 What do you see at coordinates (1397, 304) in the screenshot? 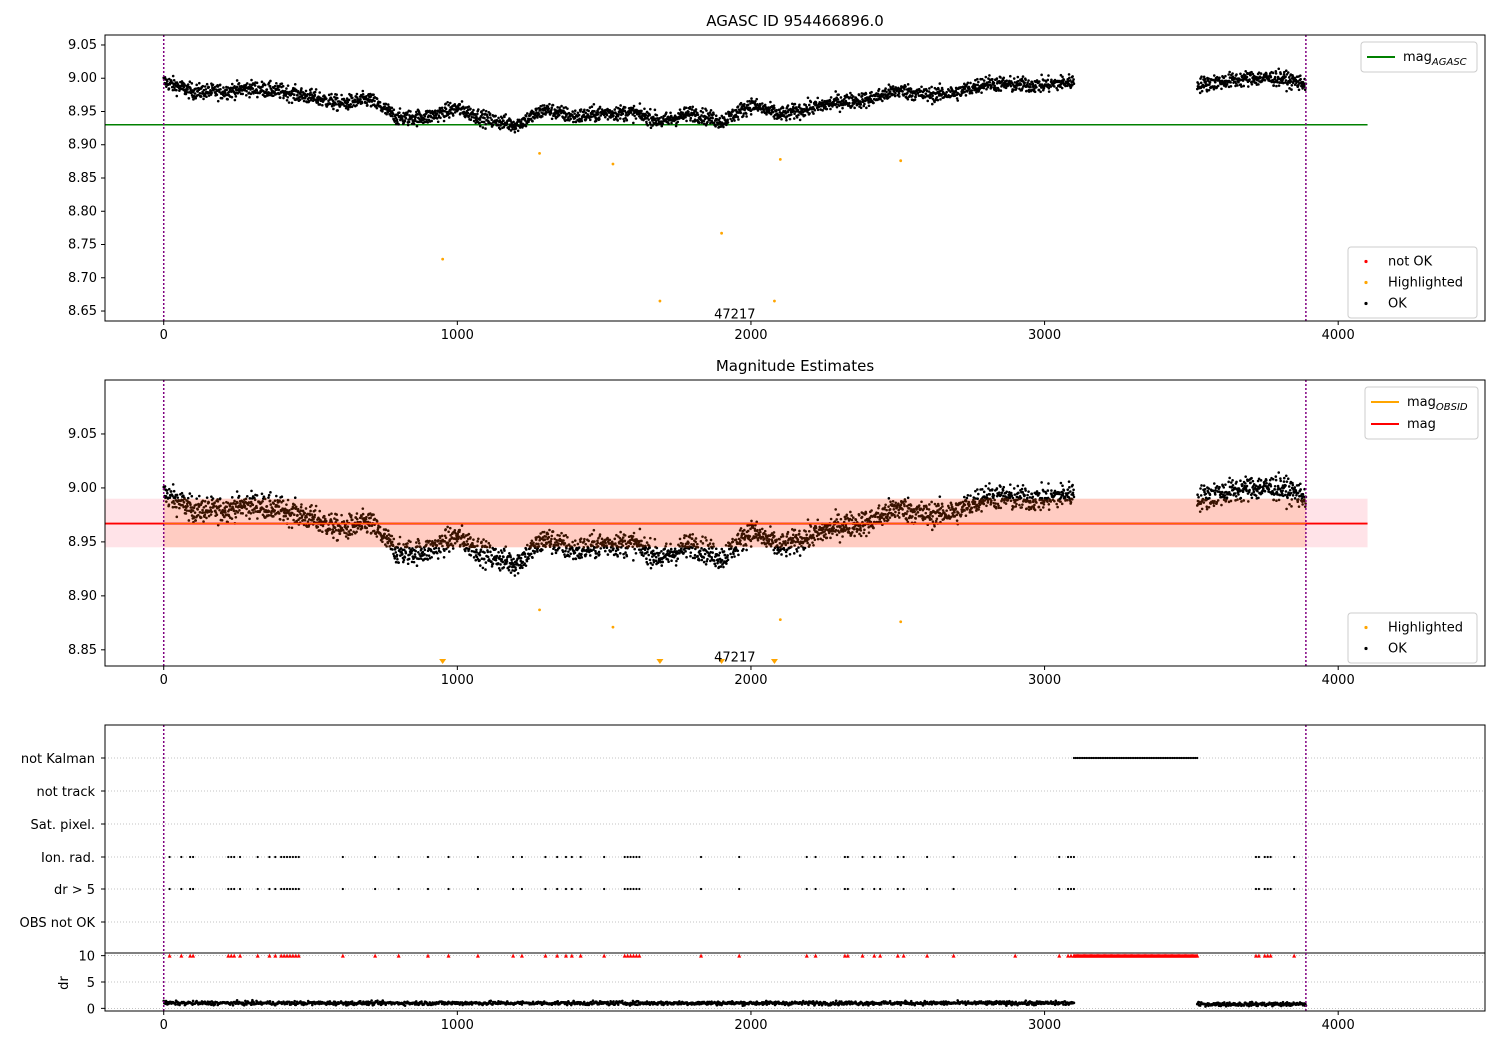
I see `legend-label: OK` at bounding box center [1397, 304].